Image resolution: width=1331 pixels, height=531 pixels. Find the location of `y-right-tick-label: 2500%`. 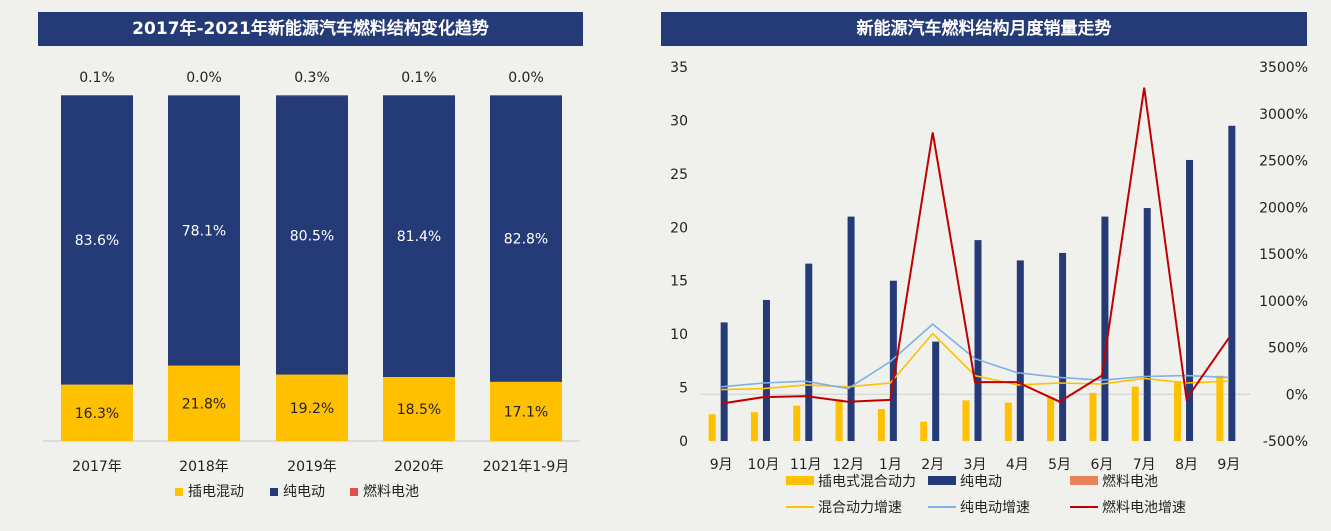

y-right-tick-label: 2500% is located at coordinates (1283, 162).